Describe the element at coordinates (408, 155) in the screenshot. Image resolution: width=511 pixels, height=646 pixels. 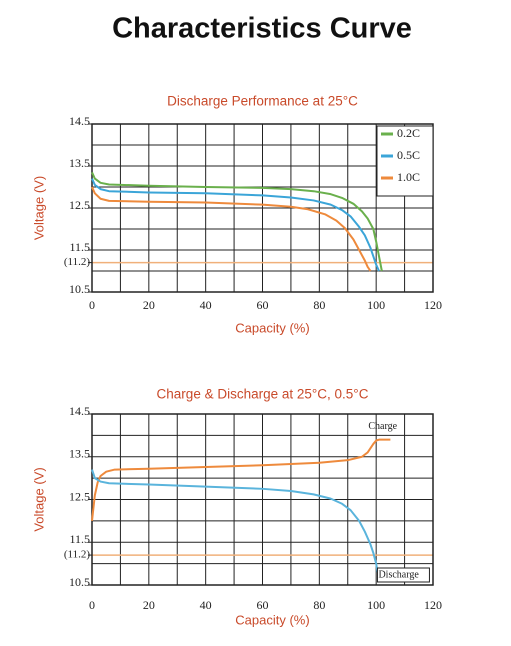
I see `legend-label: 0.5C` at that location.